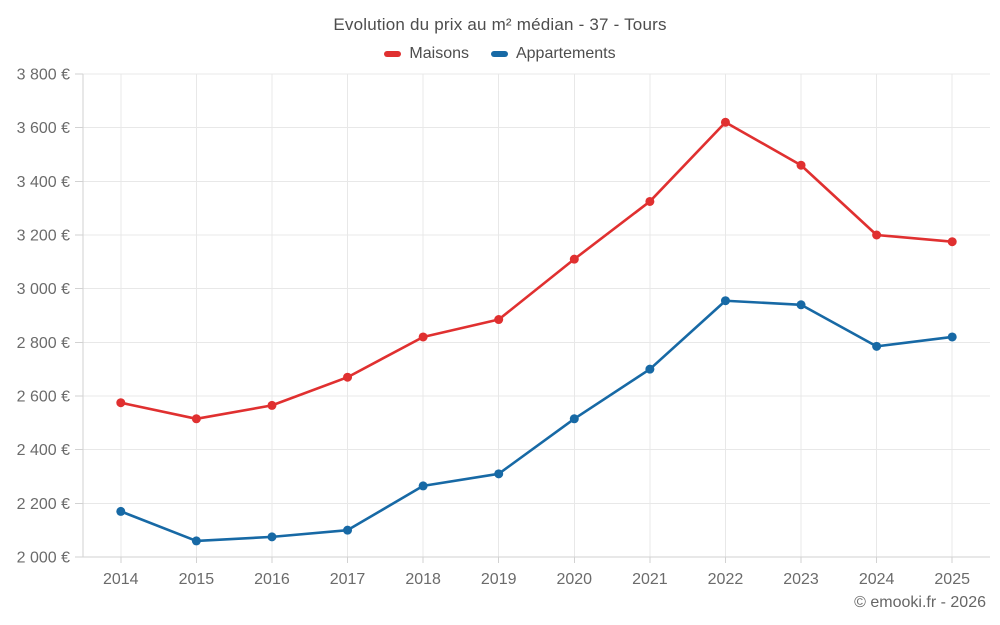 The width and height of the screenshot is (1000, 625). What do you see at coordinates (801, 305) in the screenshot?
I see `data-point-appartements-2023` at bounding box center [801, 305].